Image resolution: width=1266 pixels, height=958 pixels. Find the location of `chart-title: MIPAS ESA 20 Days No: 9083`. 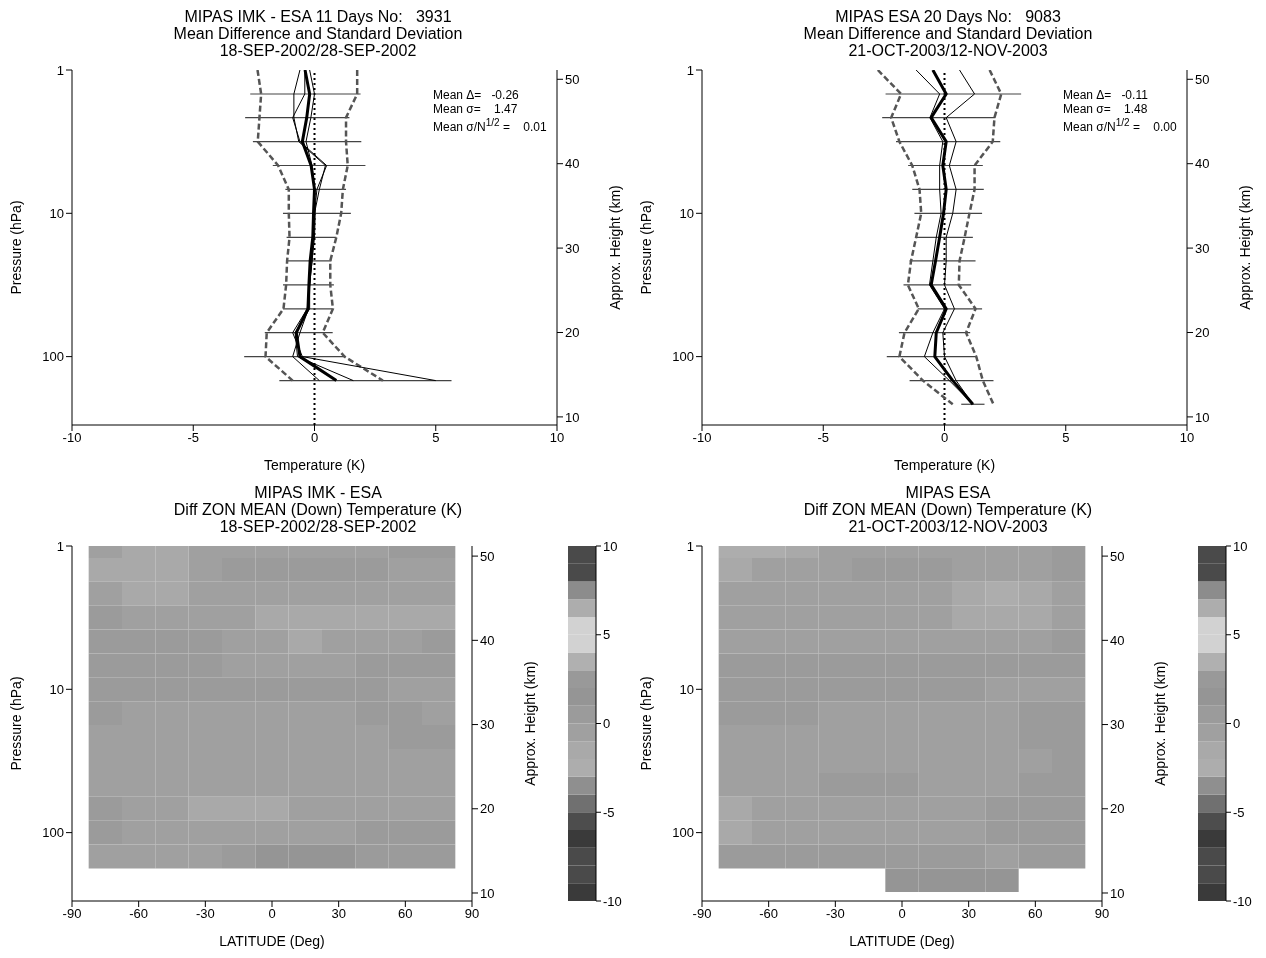

chart-title: MIPAS ESA 20 Days No: 9083 is located at coordinates (948, 16).